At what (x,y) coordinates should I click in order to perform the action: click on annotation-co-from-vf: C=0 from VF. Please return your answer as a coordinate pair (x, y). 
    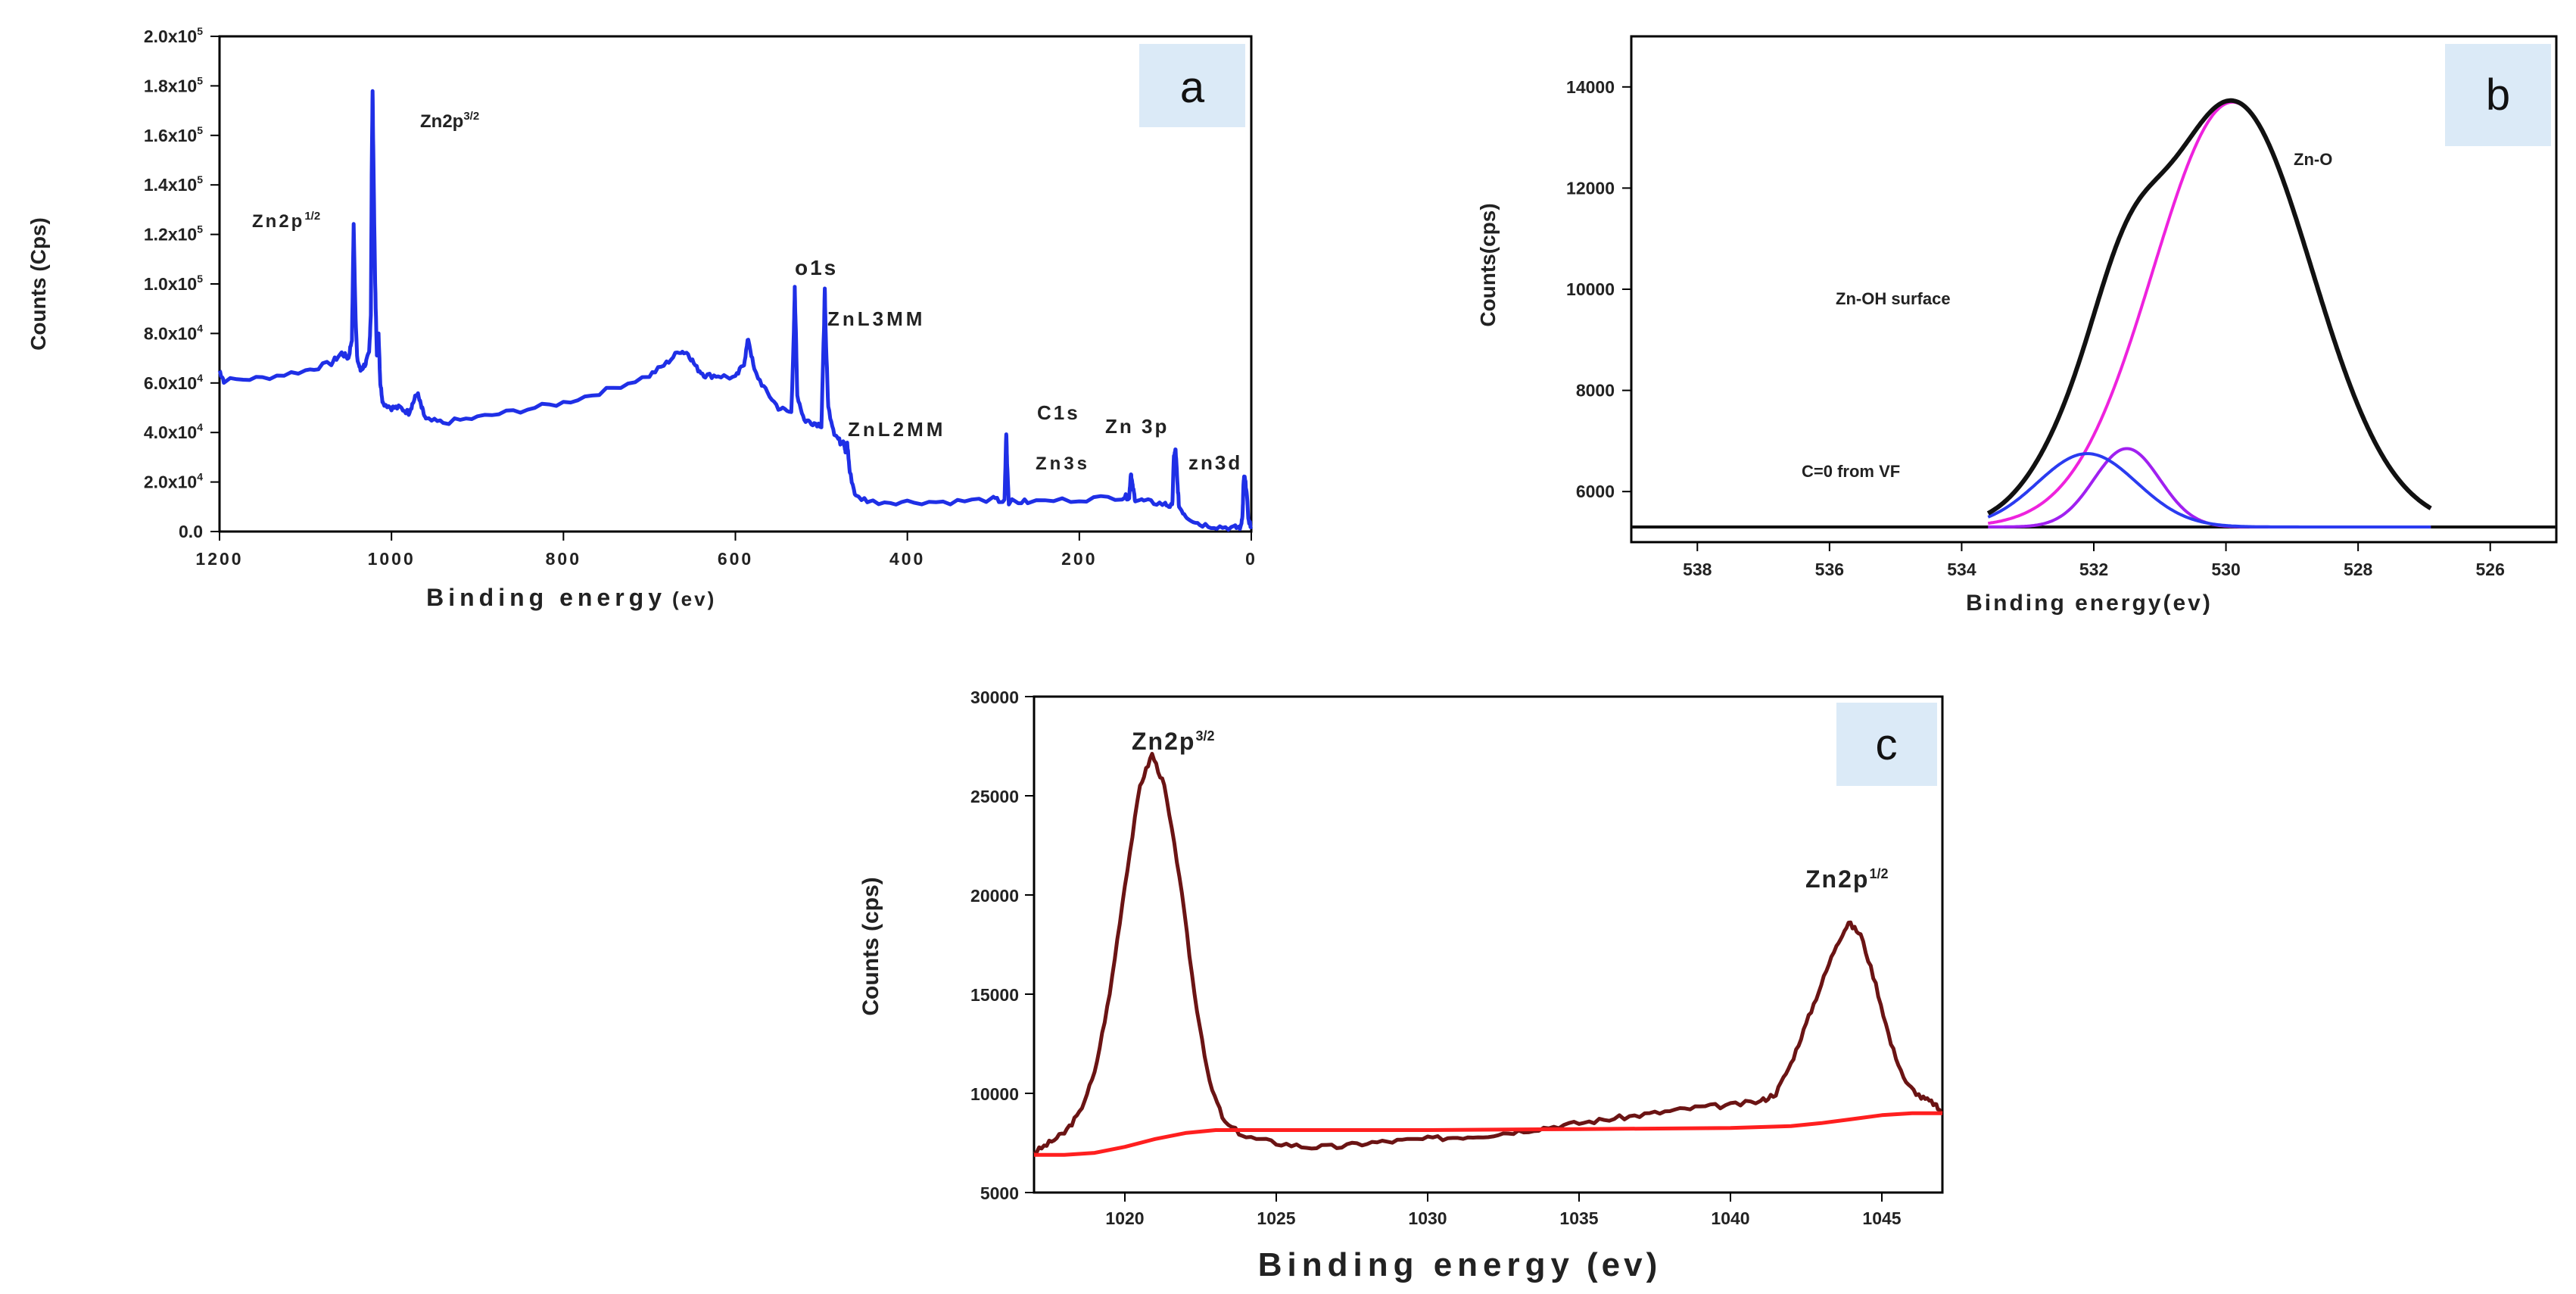
    Looking at the image, I should click on (1851, 471).